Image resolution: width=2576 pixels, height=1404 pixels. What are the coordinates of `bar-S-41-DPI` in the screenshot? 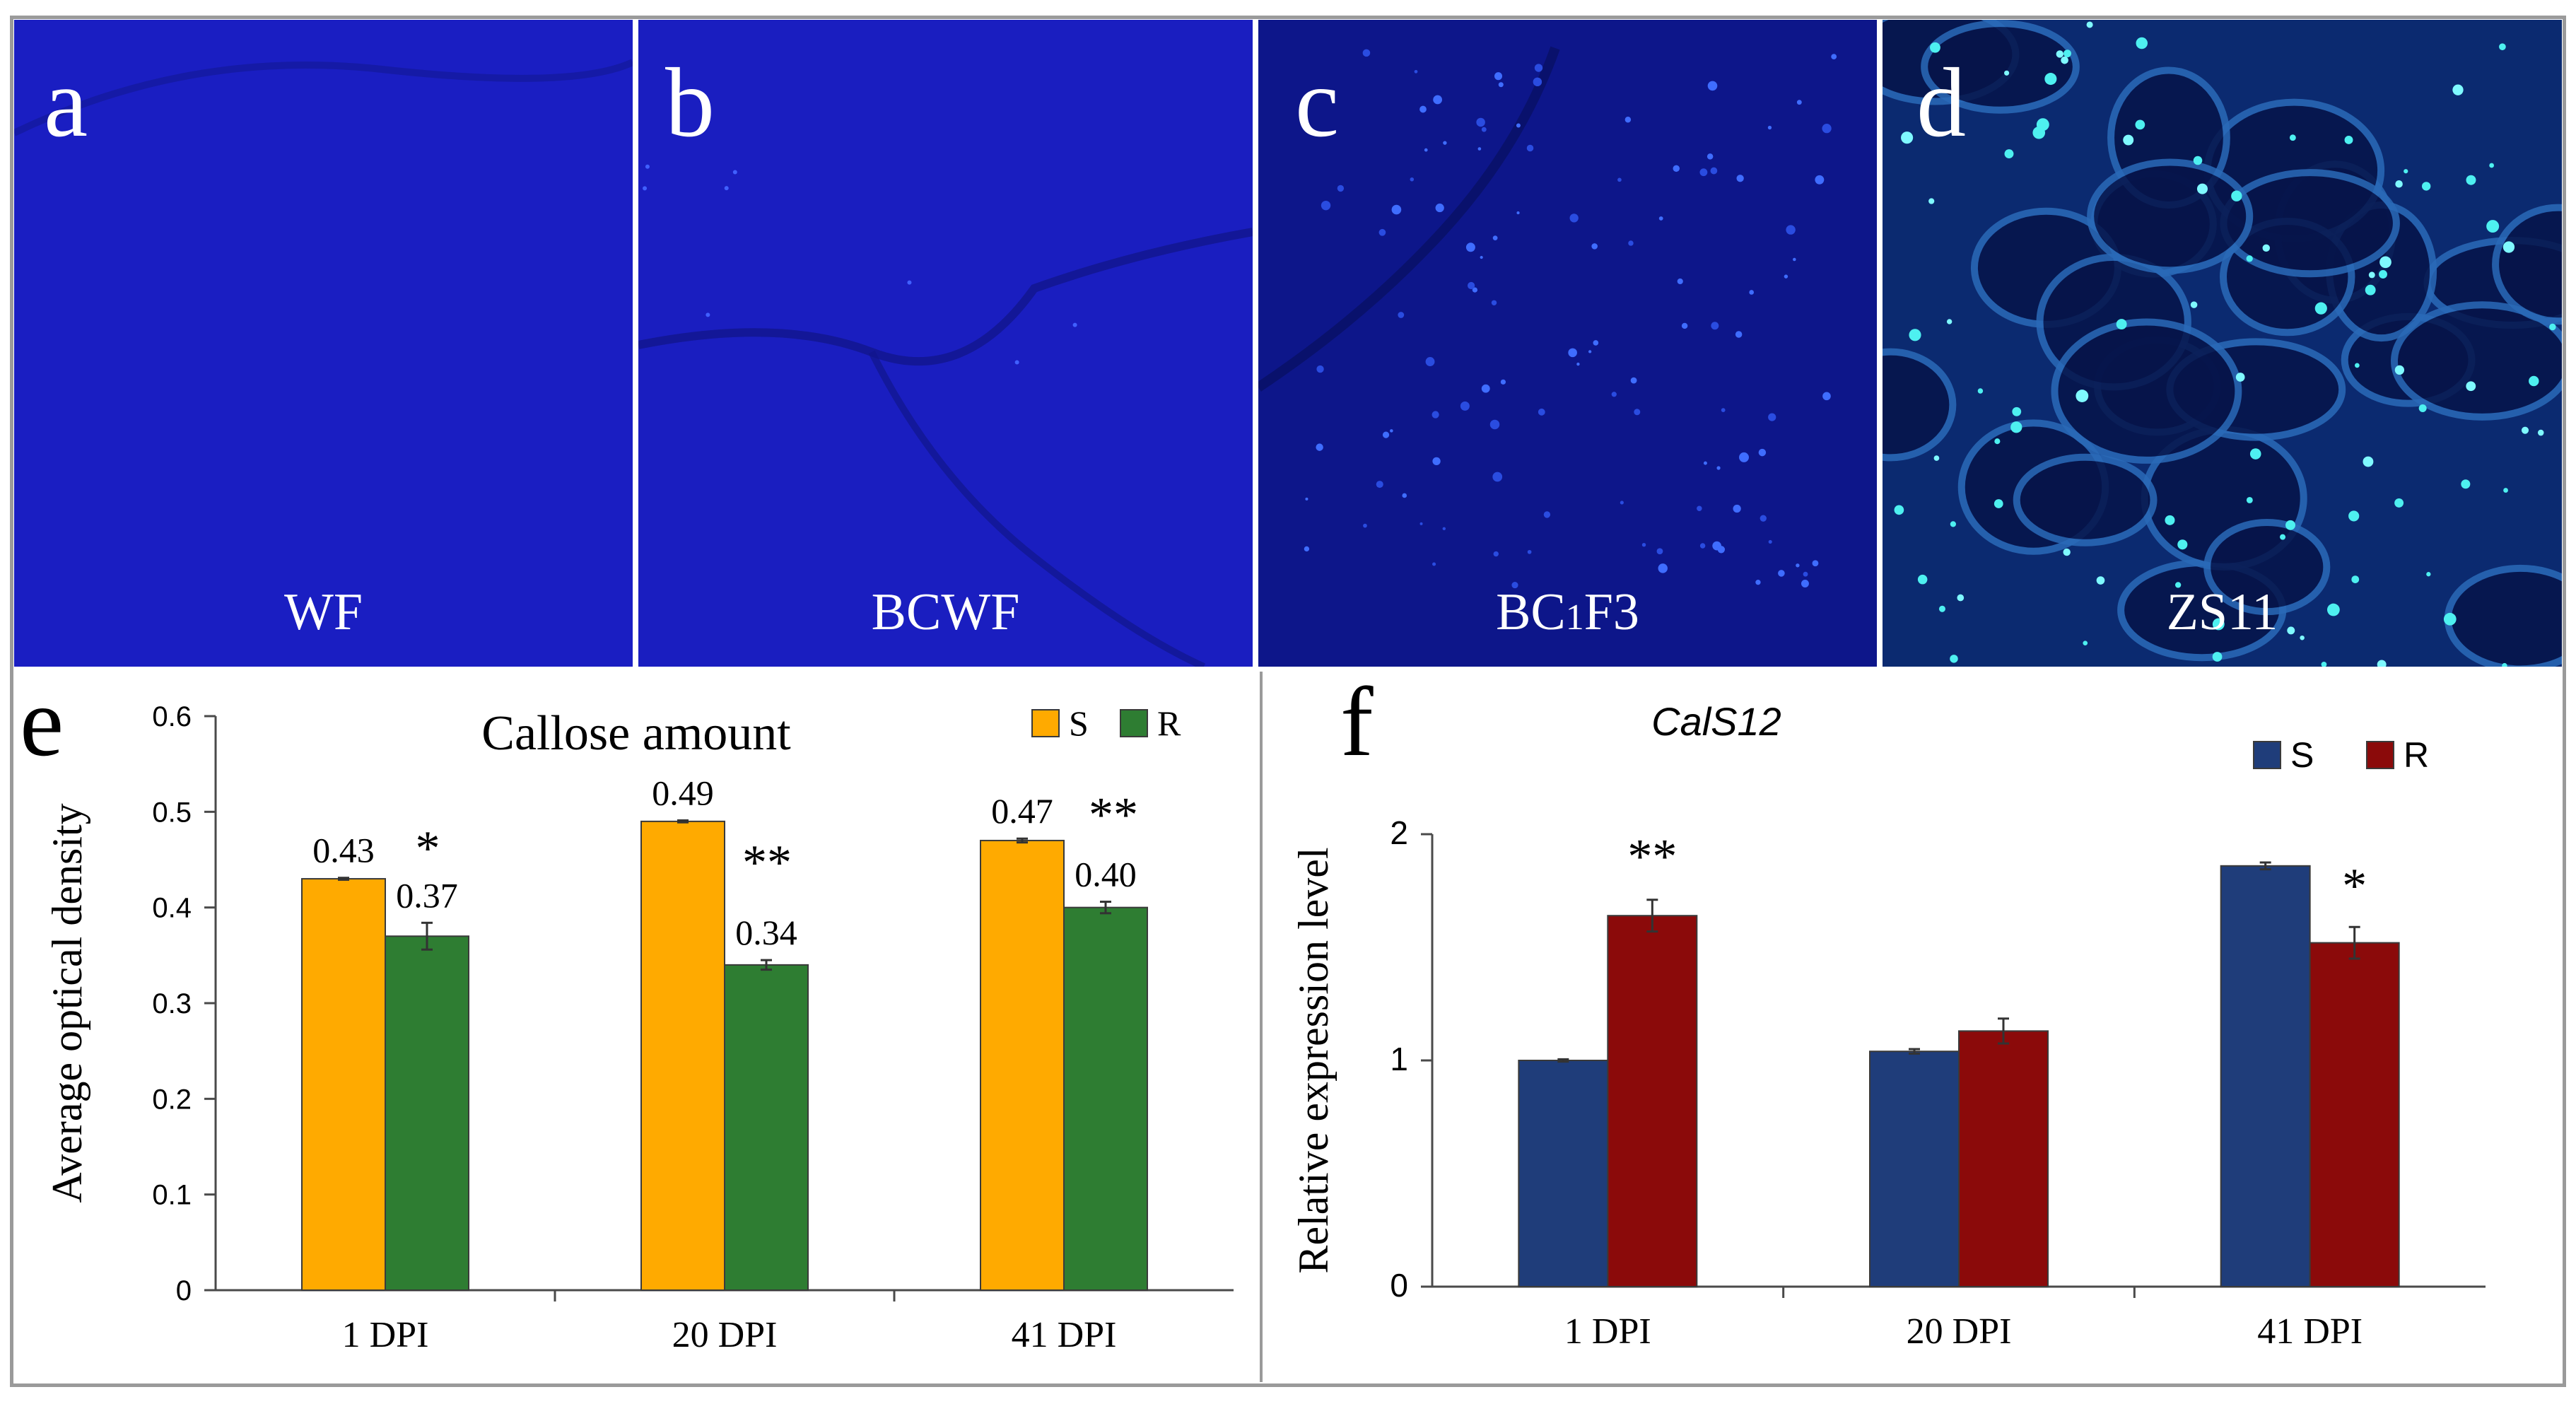 It's located at (2266, 1076).